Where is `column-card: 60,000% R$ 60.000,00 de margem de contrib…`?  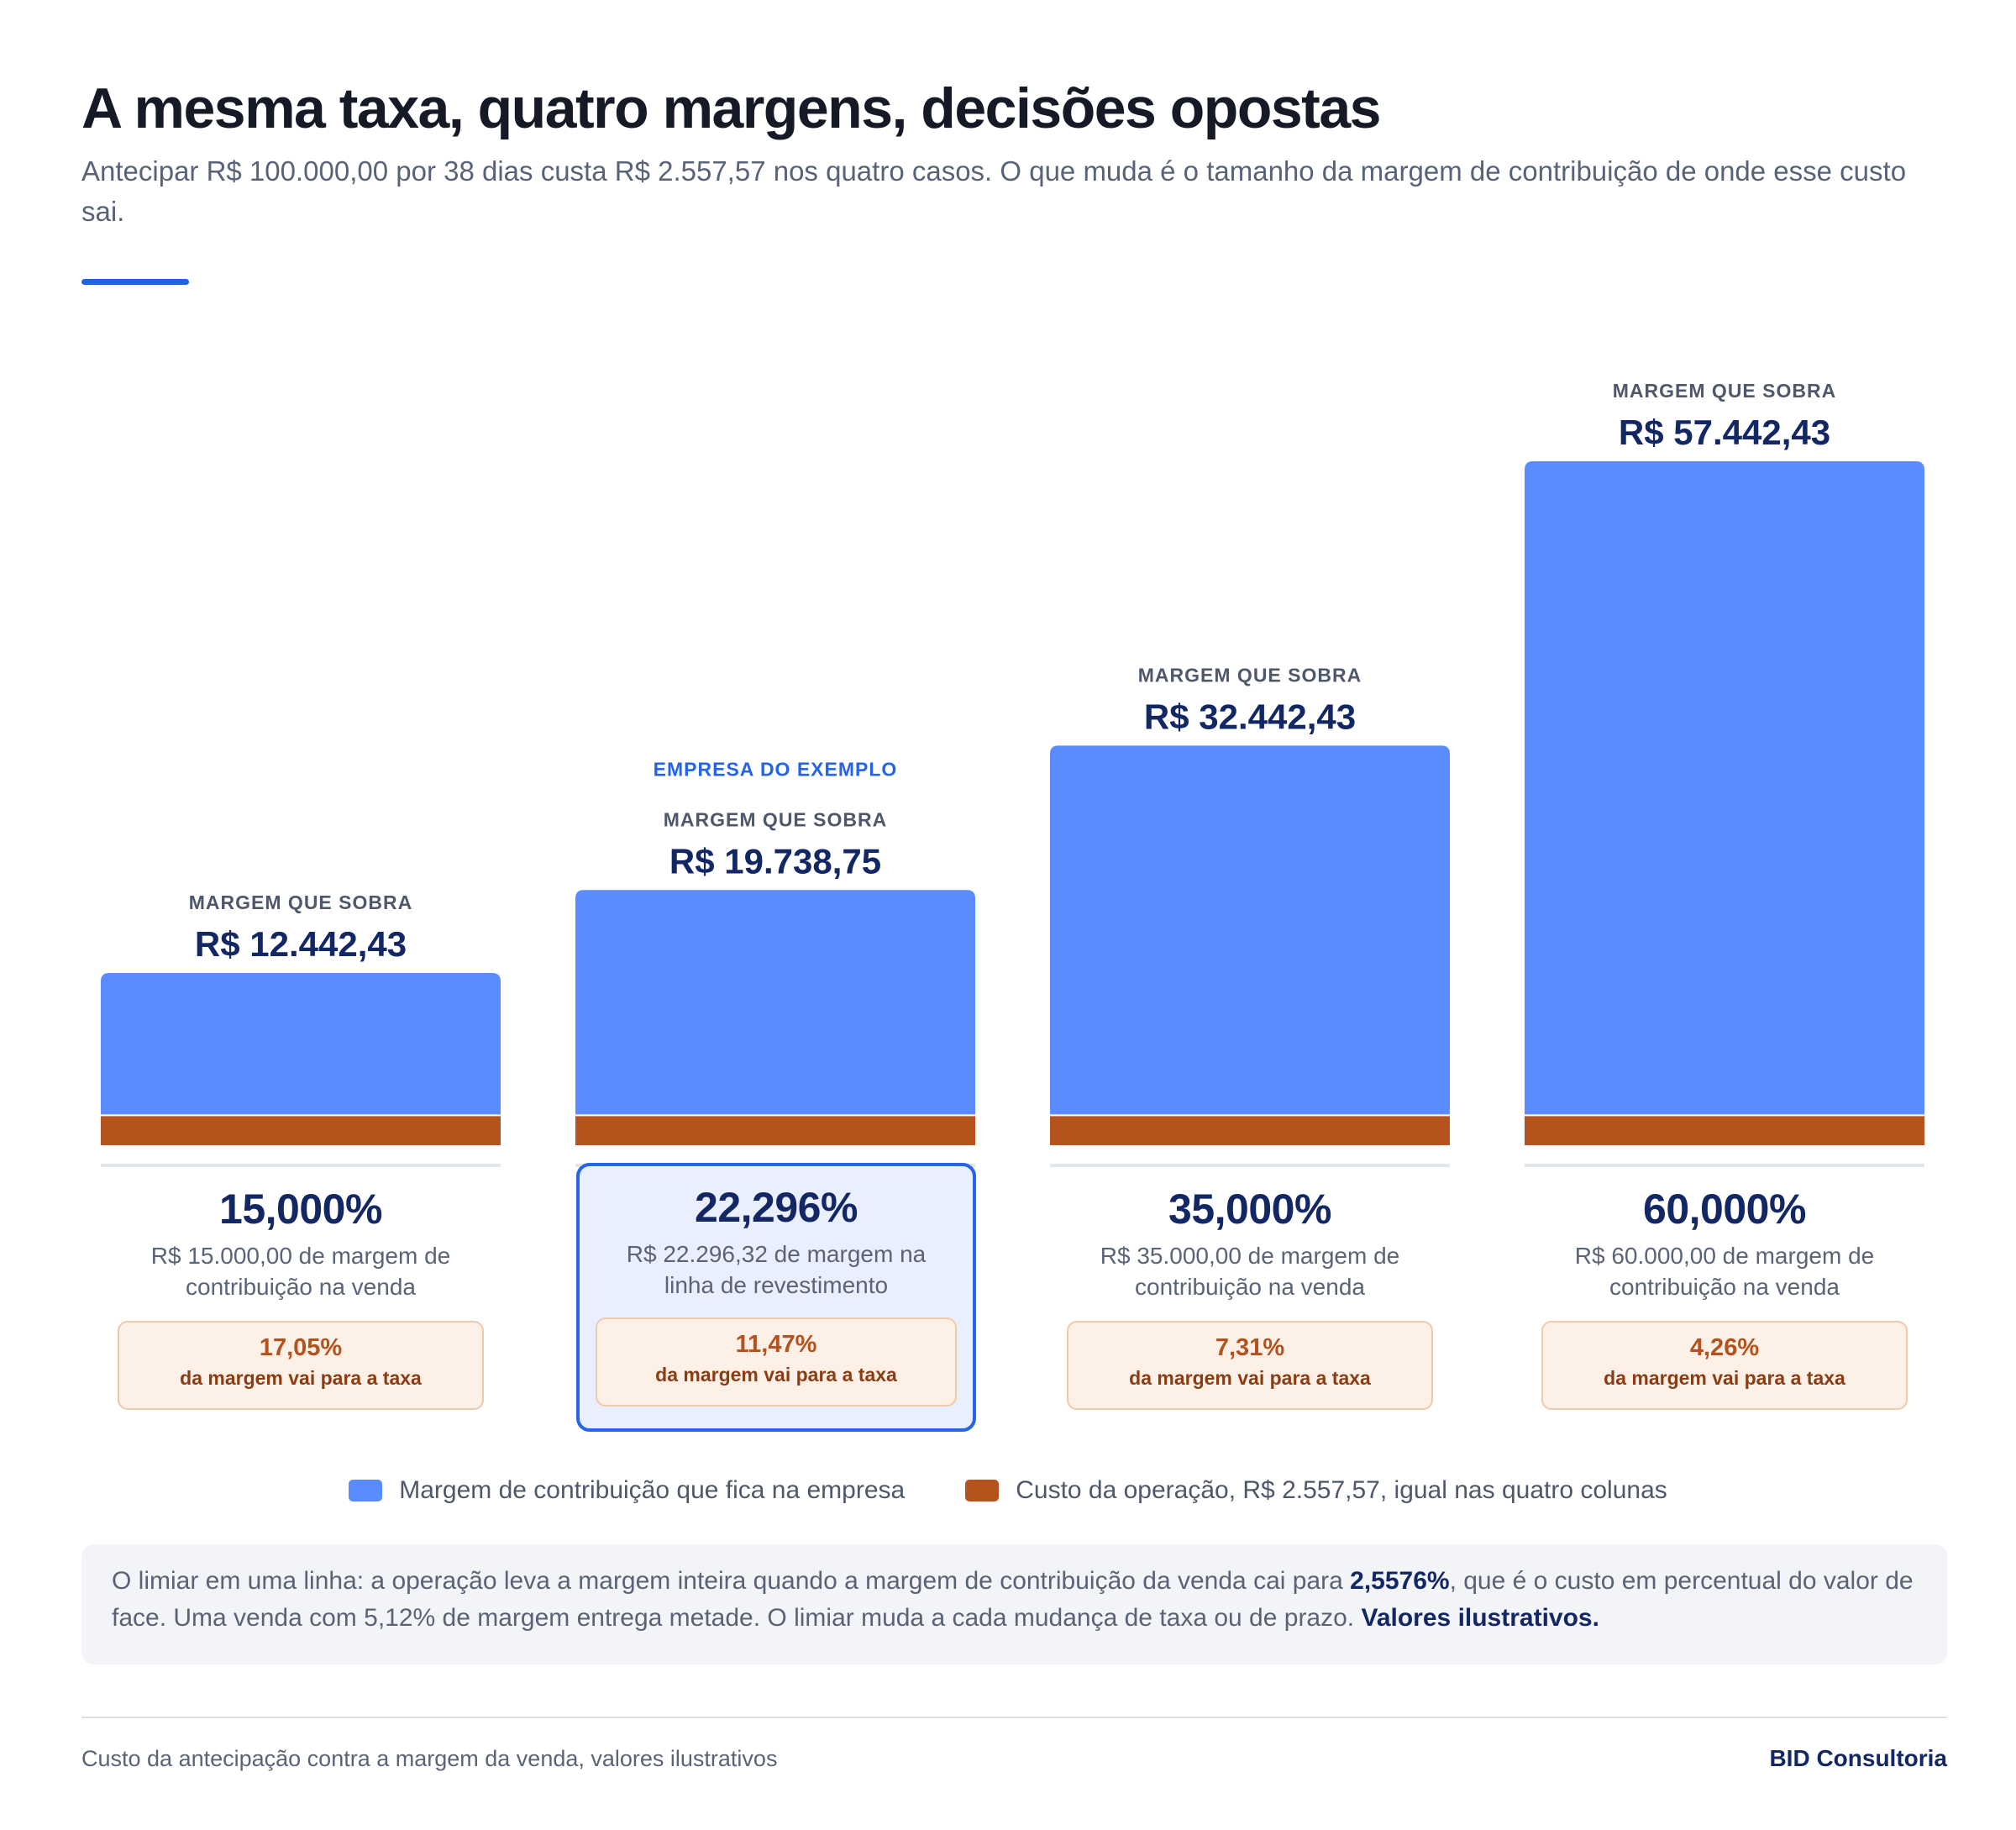 column-card: 60,000% R$ 60.000,00 de margem de contrib… is located at coordinates (1724, 1289).